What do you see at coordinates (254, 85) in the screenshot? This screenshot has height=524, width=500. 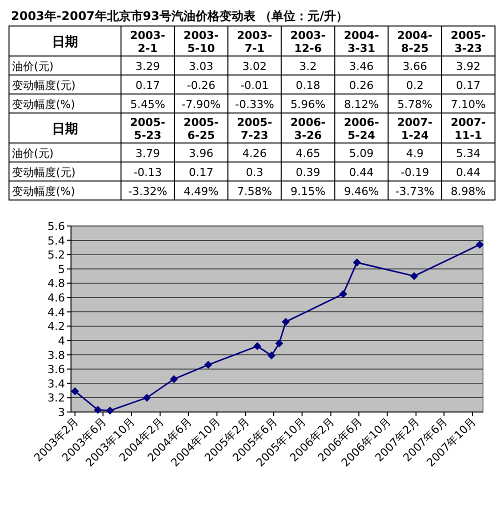 I see `data-label: -0.01` at bounding box center [254, 85].